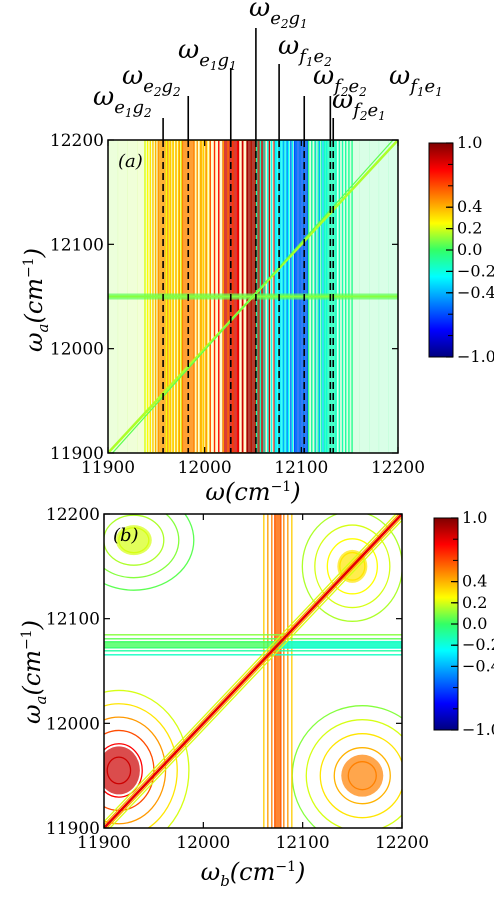 The width and height of the screenshot is (494, 898). I want to click on panel-b-y-tick-label: 11900, so click(73, 829).